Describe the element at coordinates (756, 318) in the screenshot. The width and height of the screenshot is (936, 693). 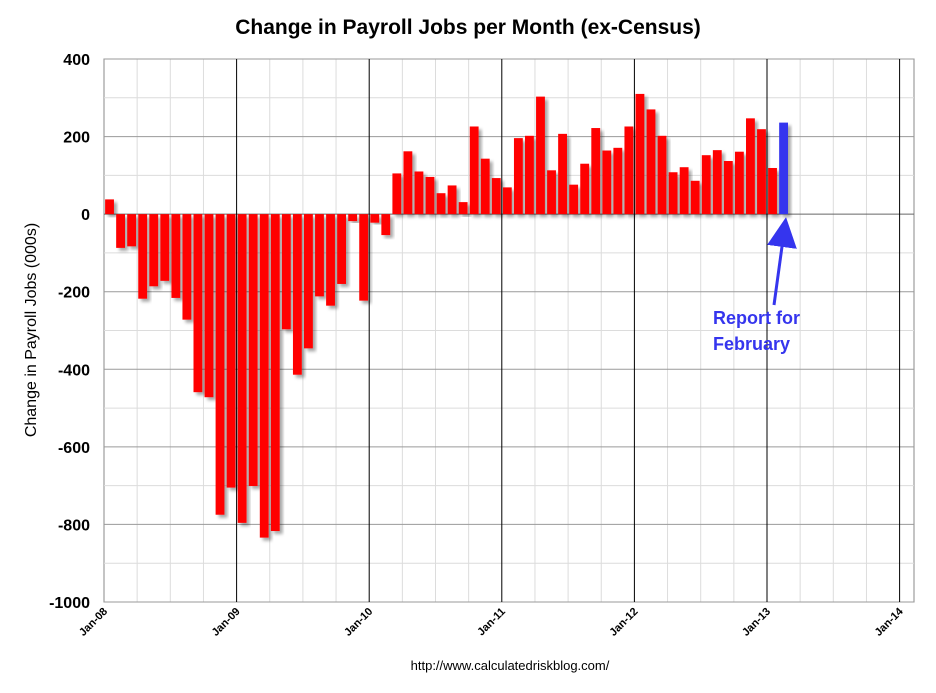
I see `annotation-line-1: Report for` at that location.